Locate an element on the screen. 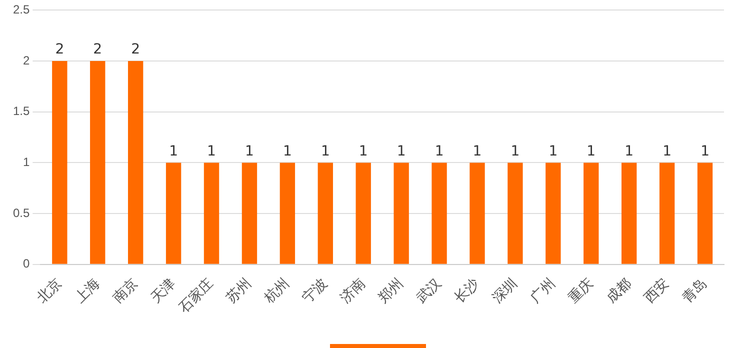  x-tick-label: 长沙 is located at coordinates (467, 291).